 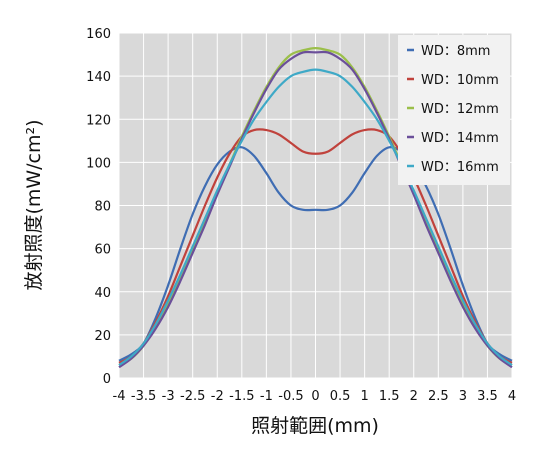 What do you see at coordinates (98, 34) in the screenshot?
I see `y-tick-label: 160` at bounding box center [98, 34].